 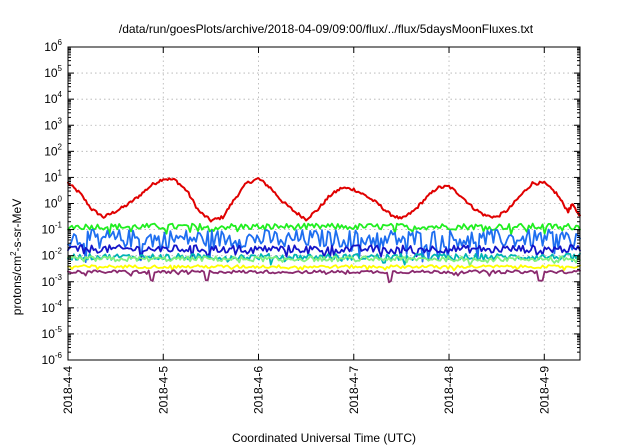 What do you see at coordinates (13, 253) in the screenshot?
I see `y-axis-label-sup: 2` at bounding box center [13, 253].